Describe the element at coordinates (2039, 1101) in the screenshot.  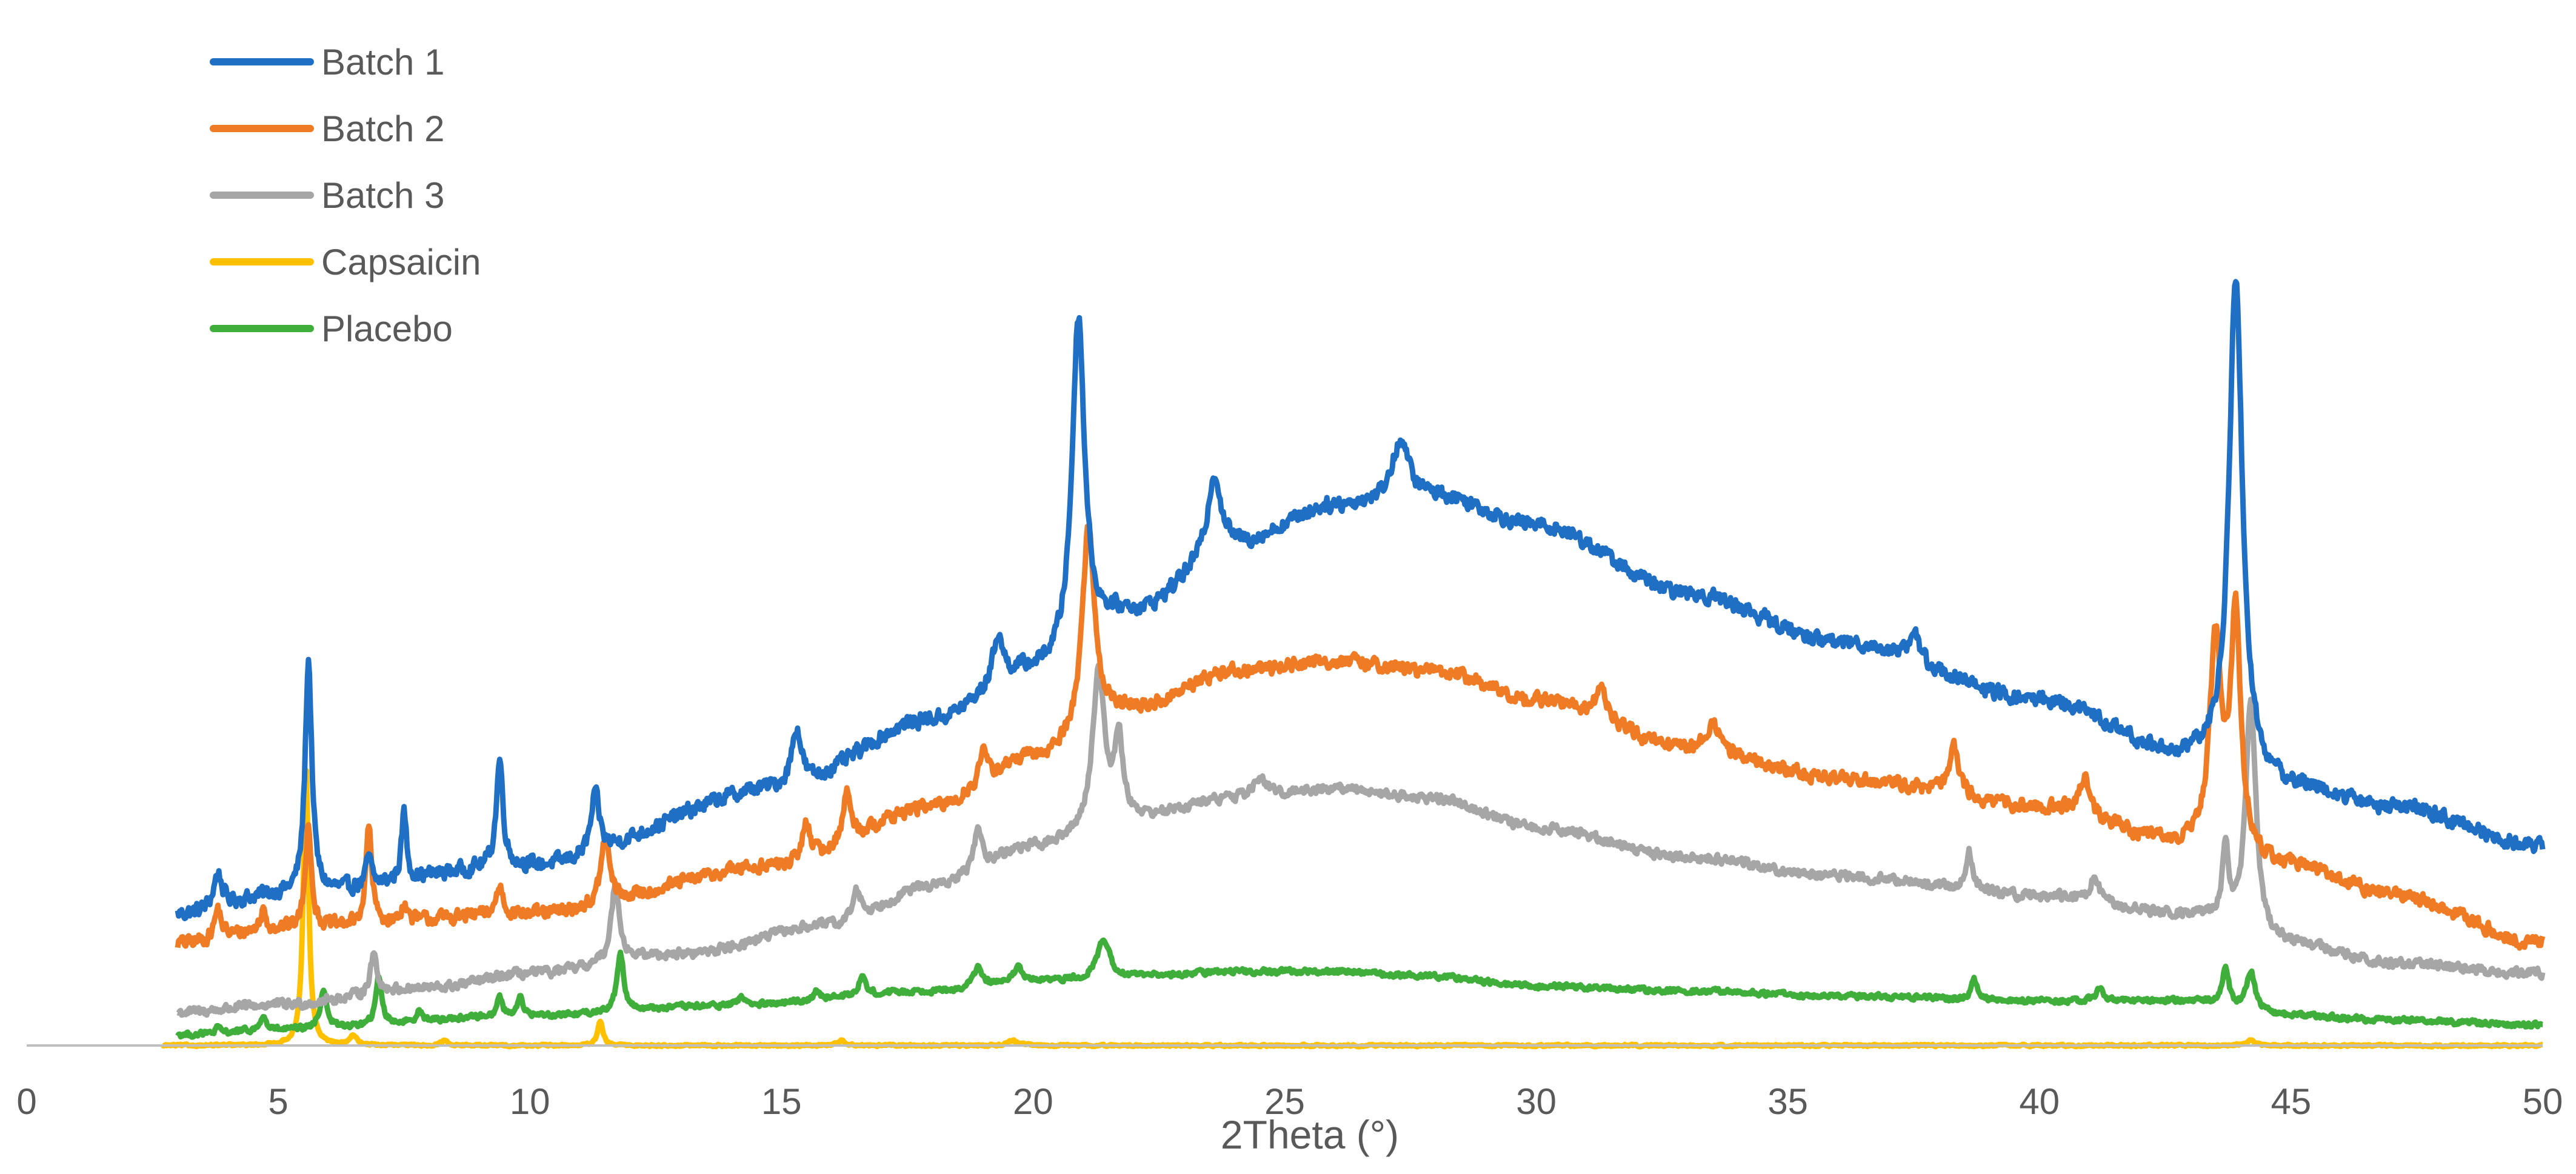
I see `x-tick-label: 40` at that location.